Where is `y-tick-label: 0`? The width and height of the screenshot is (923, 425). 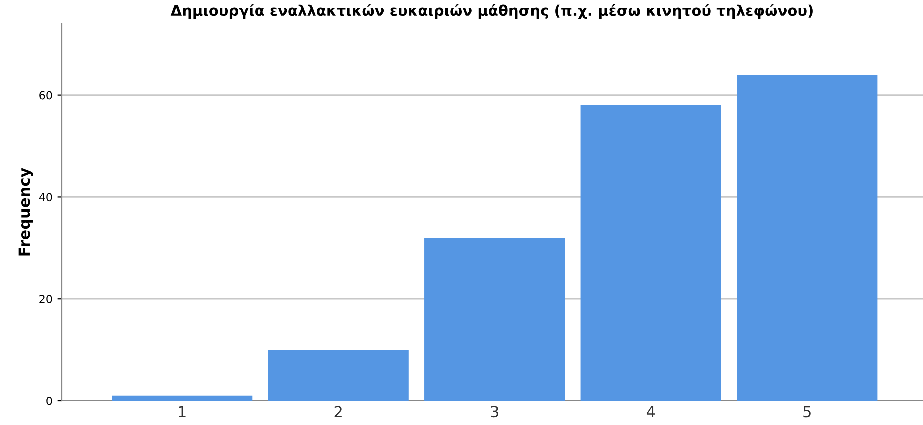 y-tick-label: 0 is located at coordinates (49, 401).